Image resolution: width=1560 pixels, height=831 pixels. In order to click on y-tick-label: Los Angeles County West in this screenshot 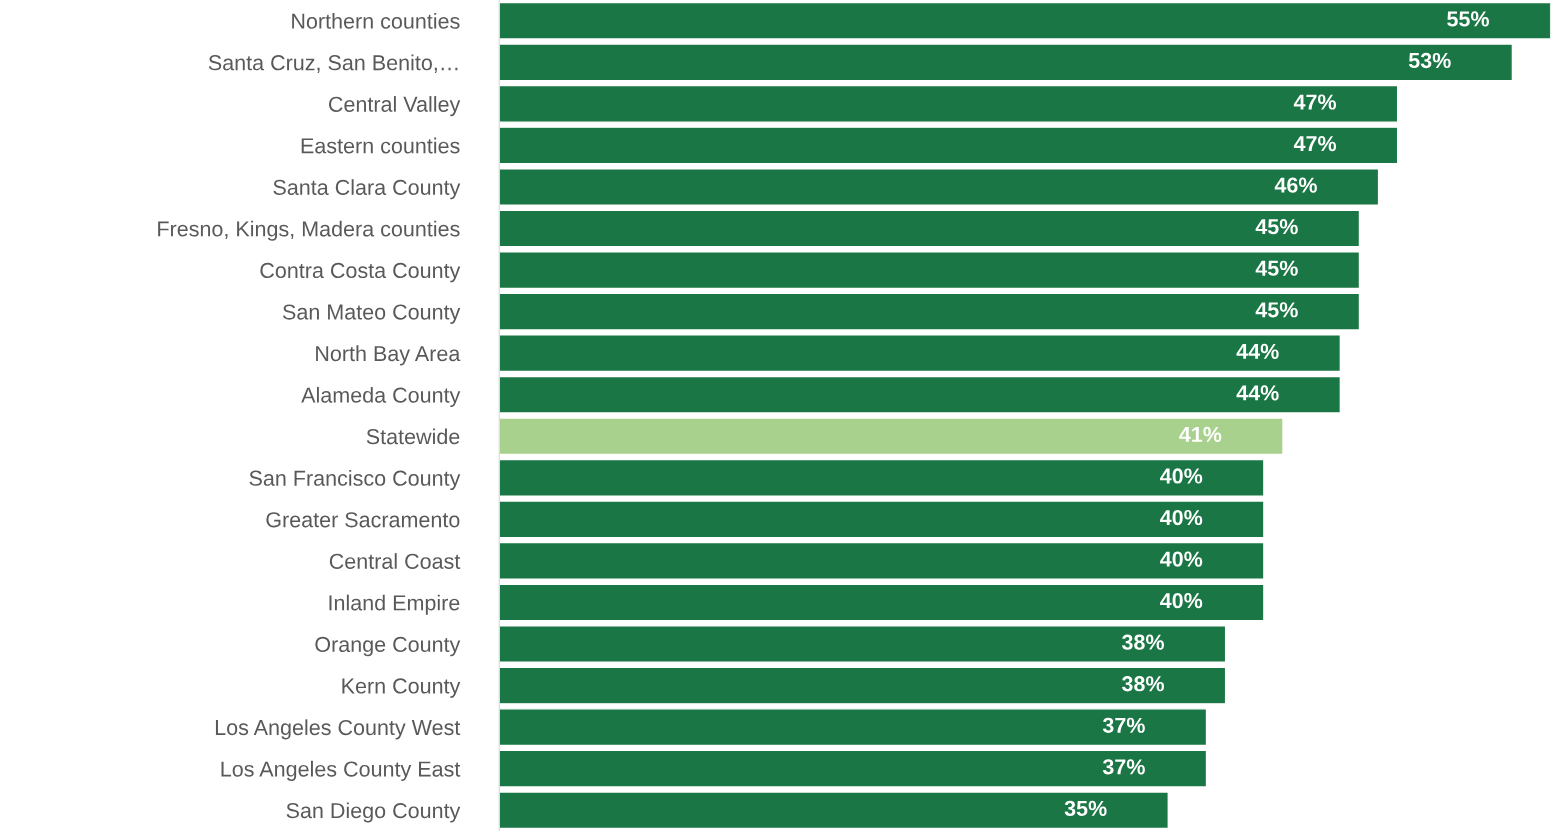, I will do `click(338, 729)`.